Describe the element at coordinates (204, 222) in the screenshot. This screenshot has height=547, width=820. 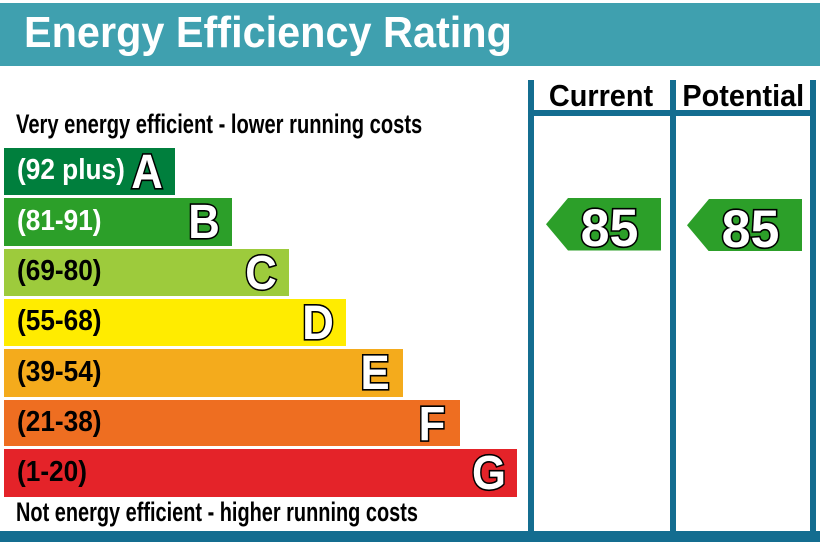
I see `svg-text: B` at that location.